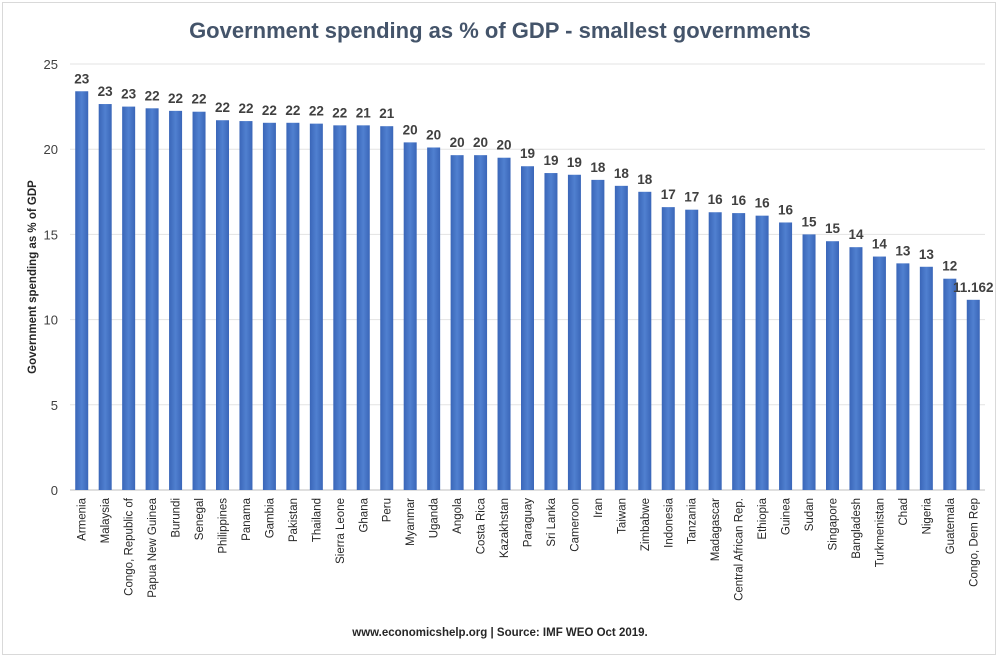  Describe the element at coordinates (54, 490) in the screenshot. I see `y-tick-label: 0` at that location.